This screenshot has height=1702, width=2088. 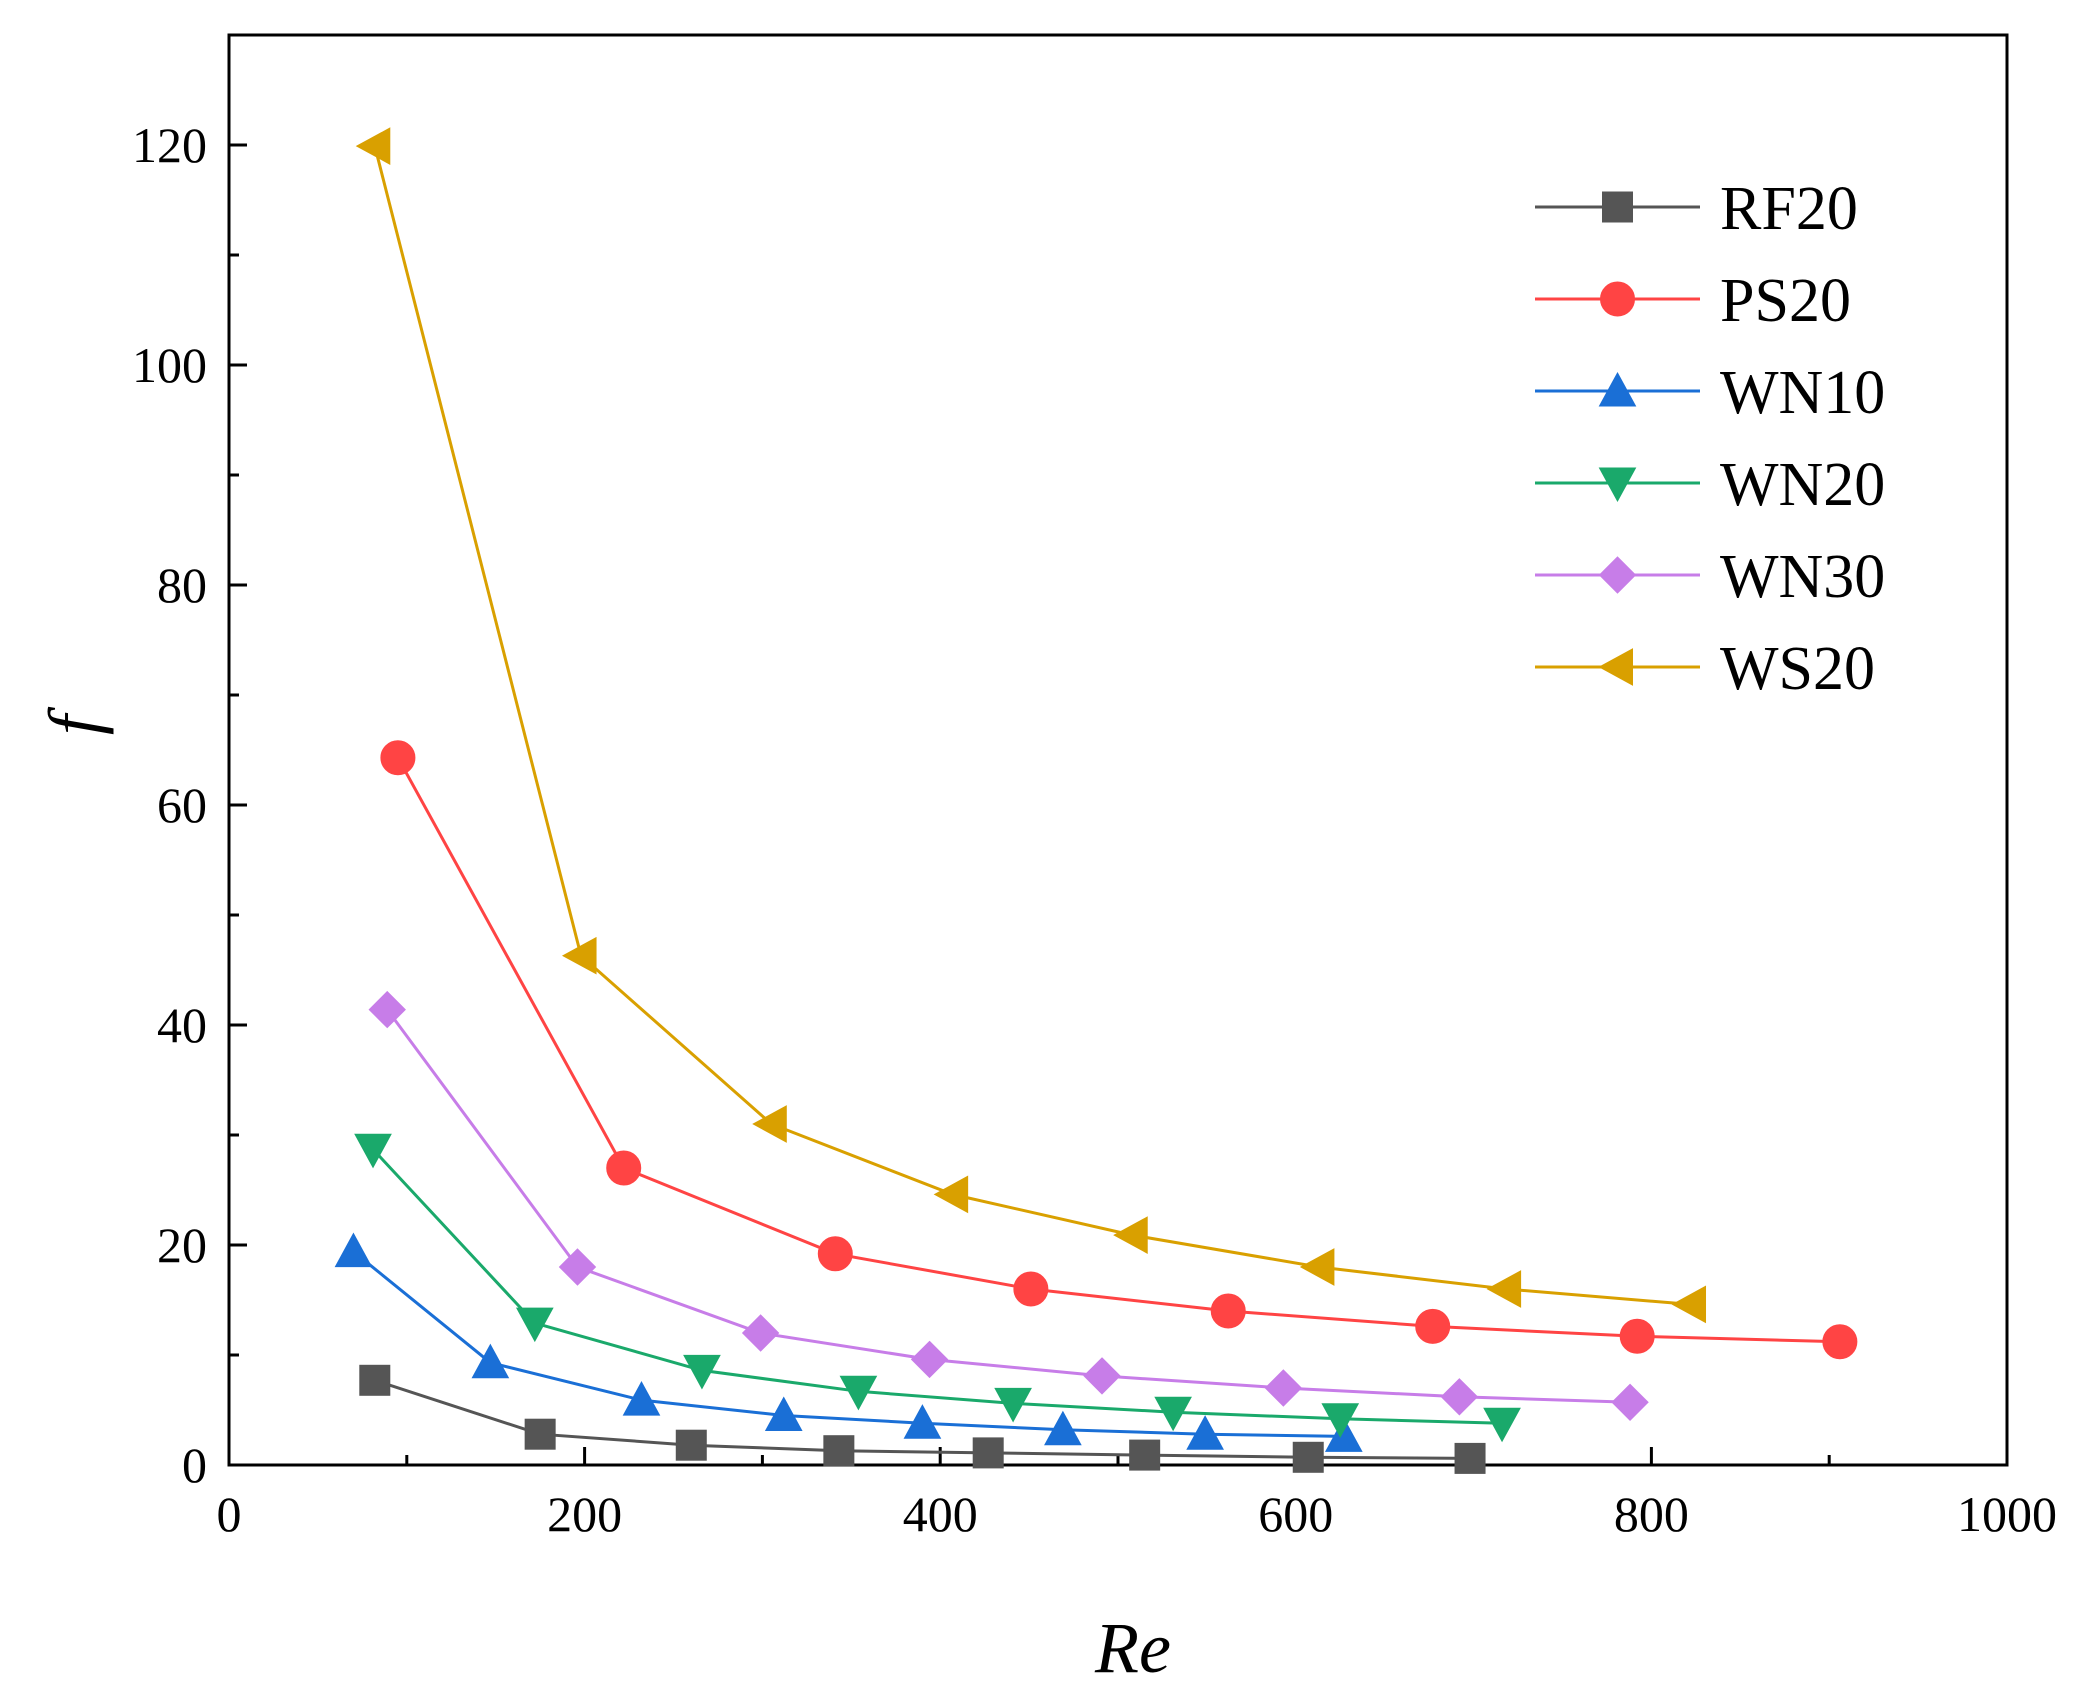 What do you see at coordinates (182, 585) in the screenshot?
I see `y-tick-label: 80` at bounding box center [182, 585].